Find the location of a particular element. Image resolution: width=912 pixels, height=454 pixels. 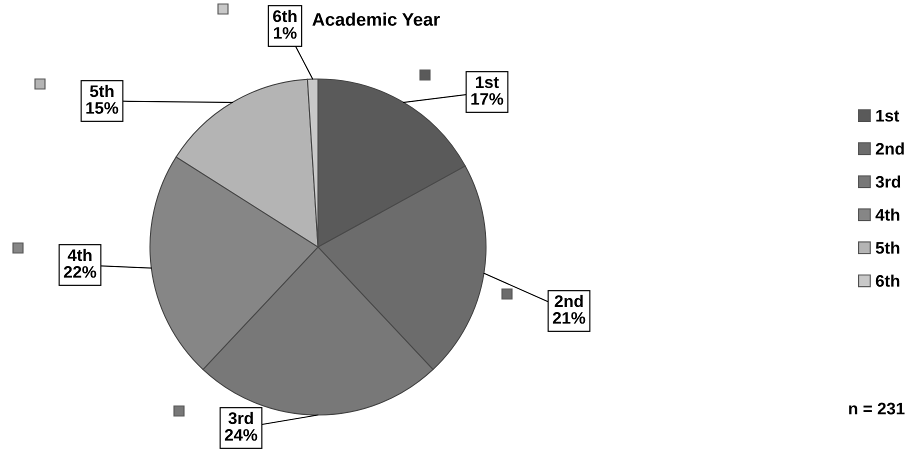

legend-label: 2nd is located at coordinates (890, 148).